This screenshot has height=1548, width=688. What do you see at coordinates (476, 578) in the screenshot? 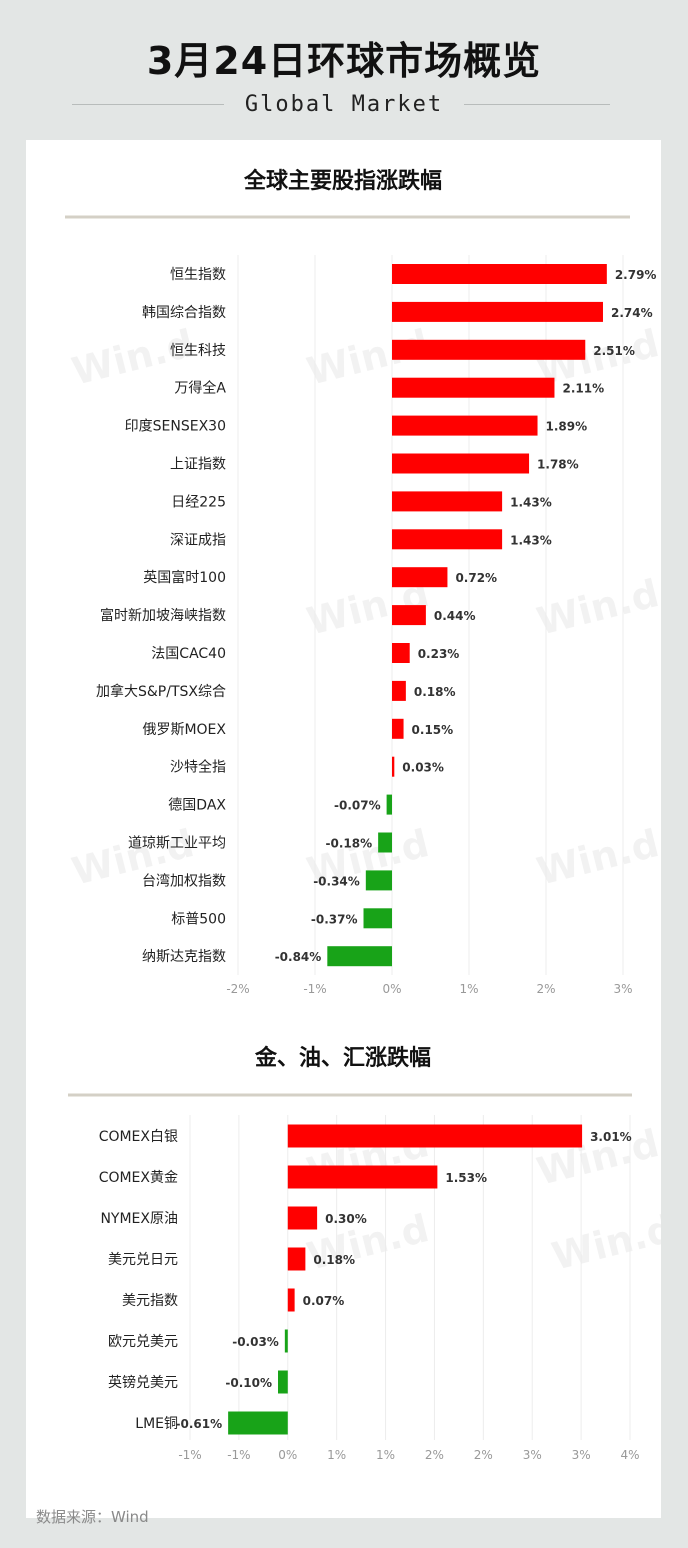
I see `data-label: 0.72%` at bounding box center [476, 578].